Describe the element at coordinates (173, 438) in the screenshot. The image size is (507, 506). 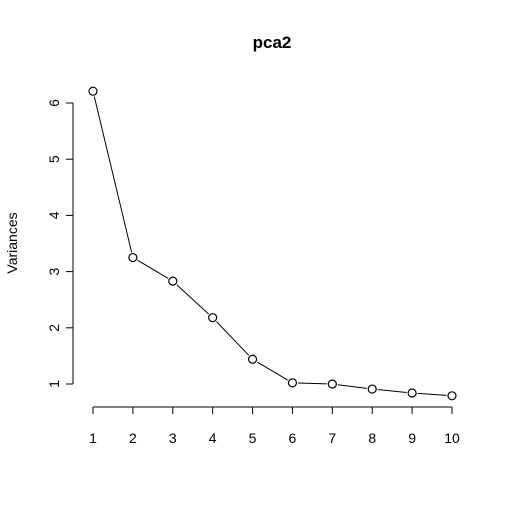
I see `x-tick-label: 3` at that location.